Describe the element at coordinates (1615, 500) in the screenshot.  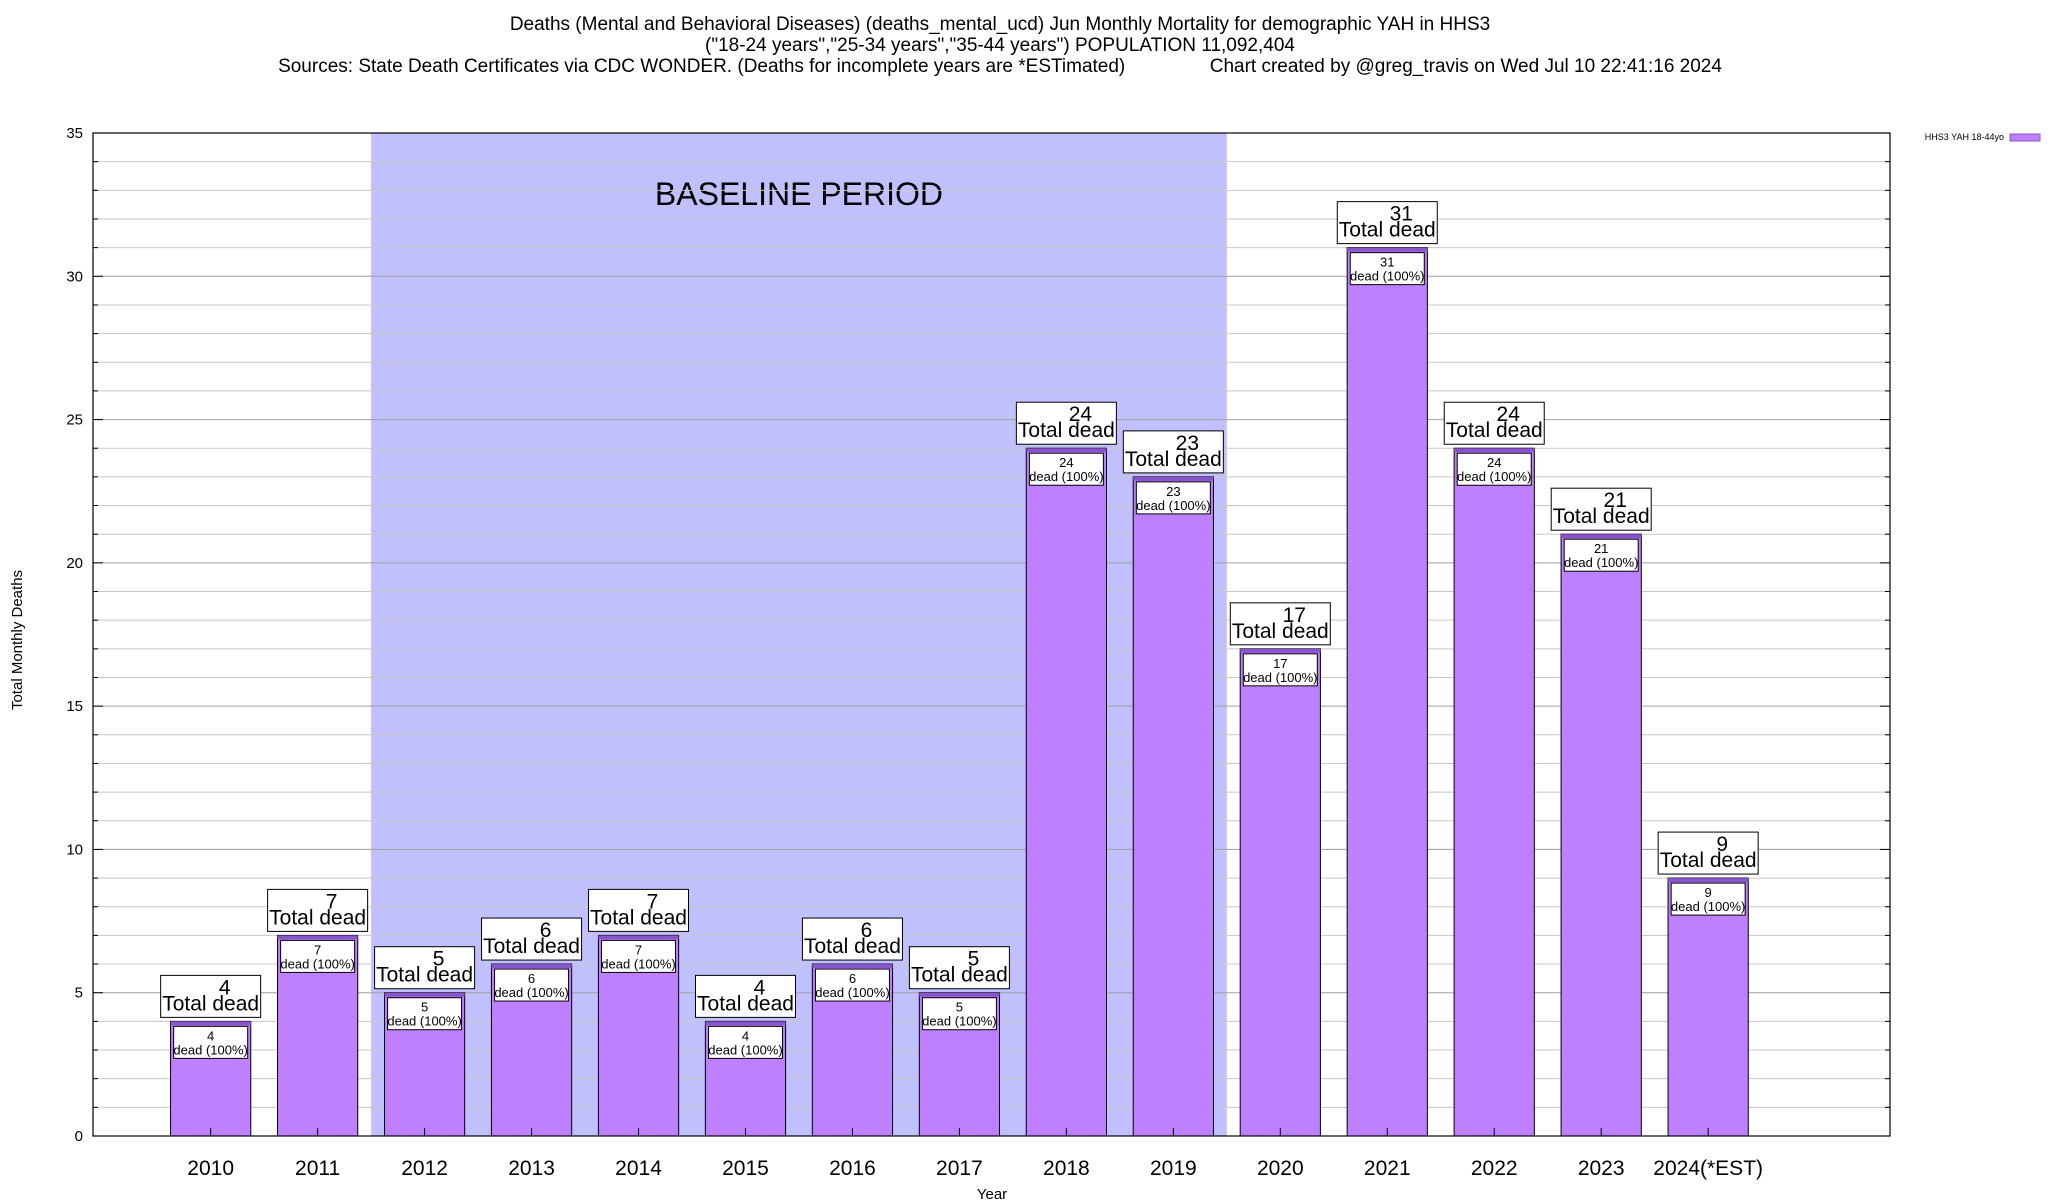
I see `total-label-value: 21` at that location.